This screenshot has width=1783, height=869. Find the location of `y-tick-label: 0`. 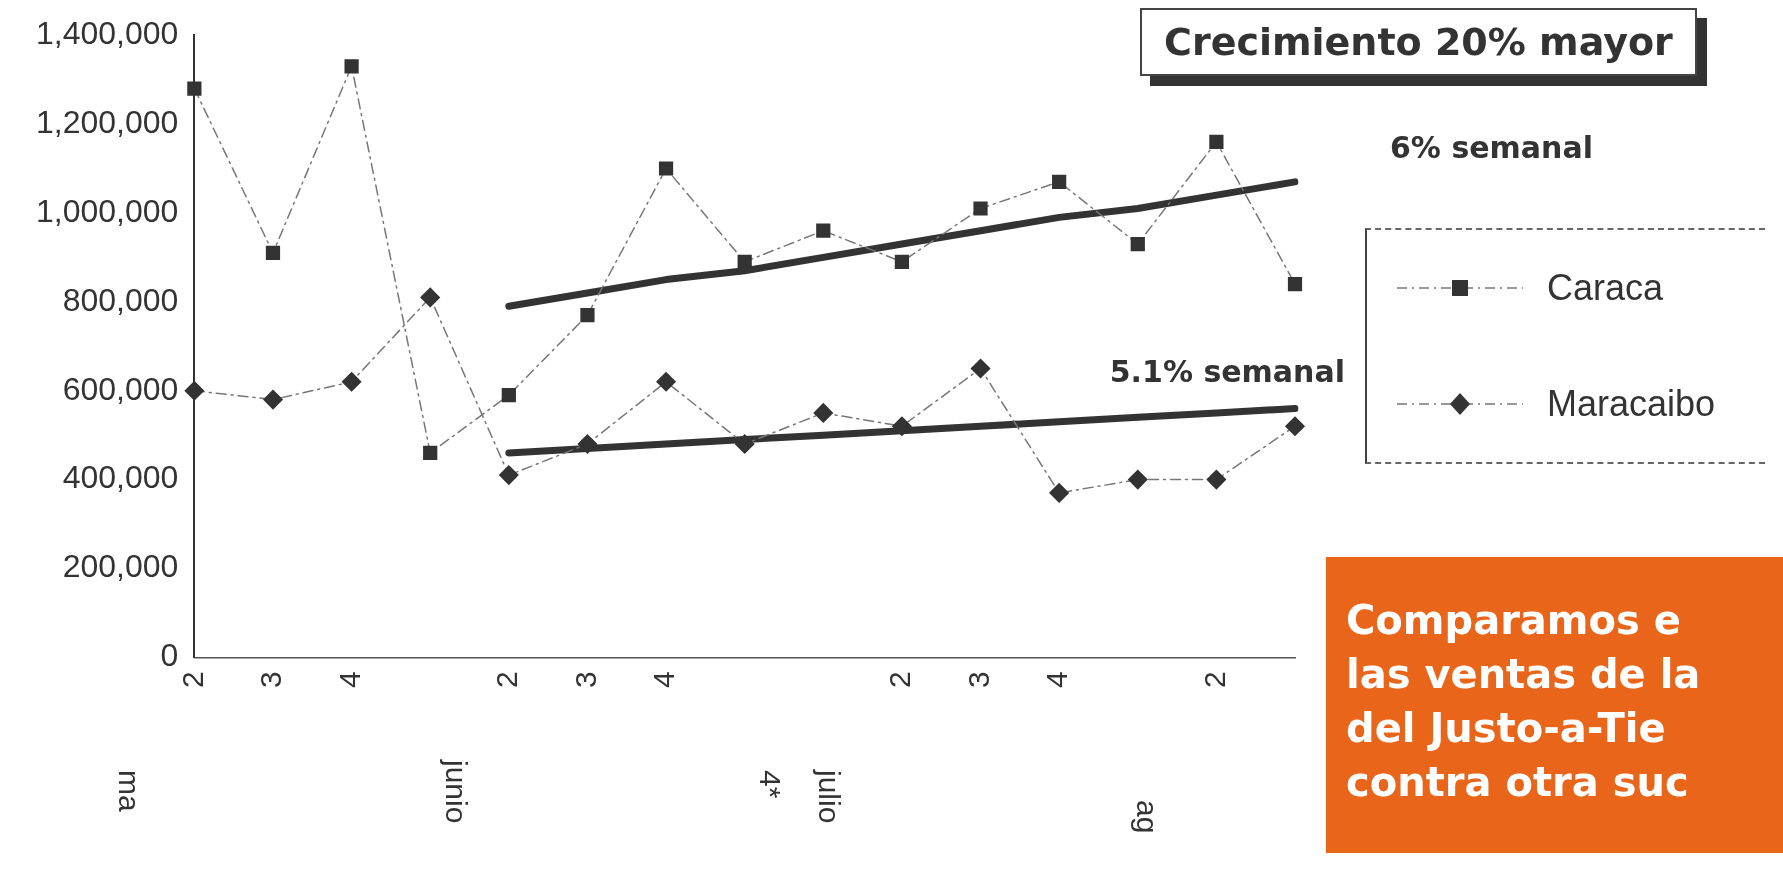

y-tick-label: 0 is located at coordinates (169, 655).